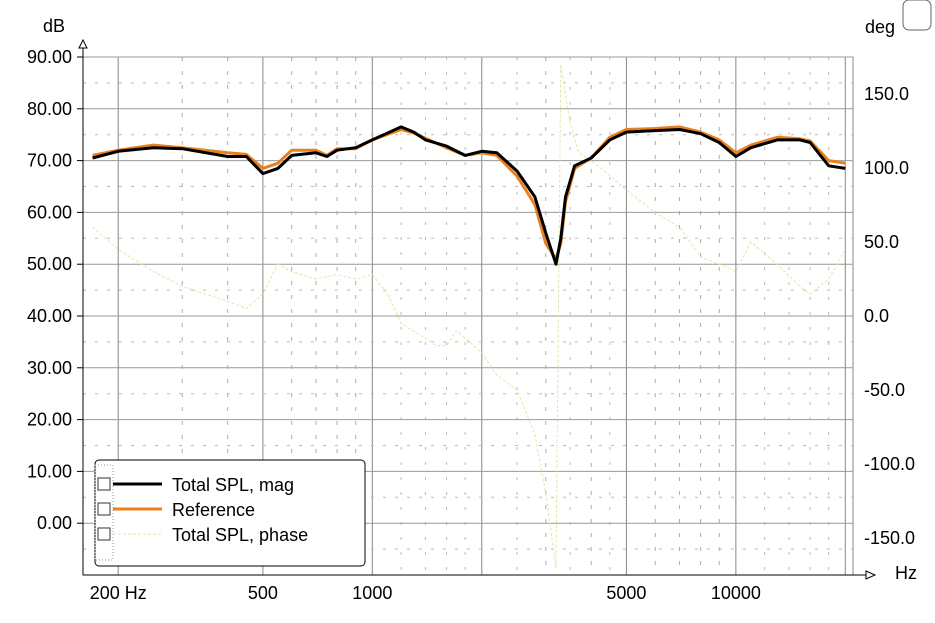  What do you see at coordinates (886, 168) in the screenshot?
I see `y2-tick-label: 100.0` at bounding box center [886, 168].